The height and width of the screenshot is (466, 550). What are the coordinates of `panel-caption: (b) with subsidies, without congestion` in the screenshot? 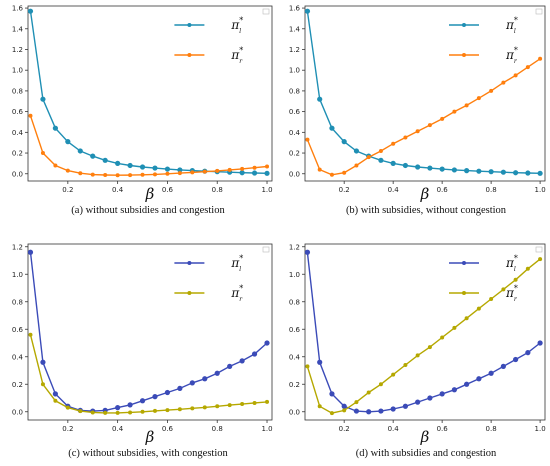 It's located at (426, 210).